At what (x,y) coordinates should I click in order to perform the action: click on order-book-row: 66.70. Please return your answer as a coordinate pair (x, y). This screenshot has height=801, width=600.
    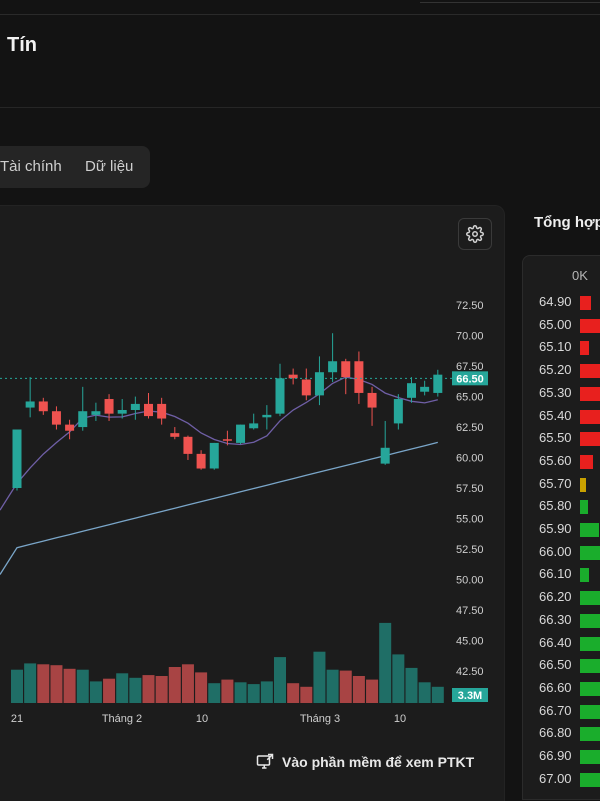
    Looking at the image, I should click on (561, 711).